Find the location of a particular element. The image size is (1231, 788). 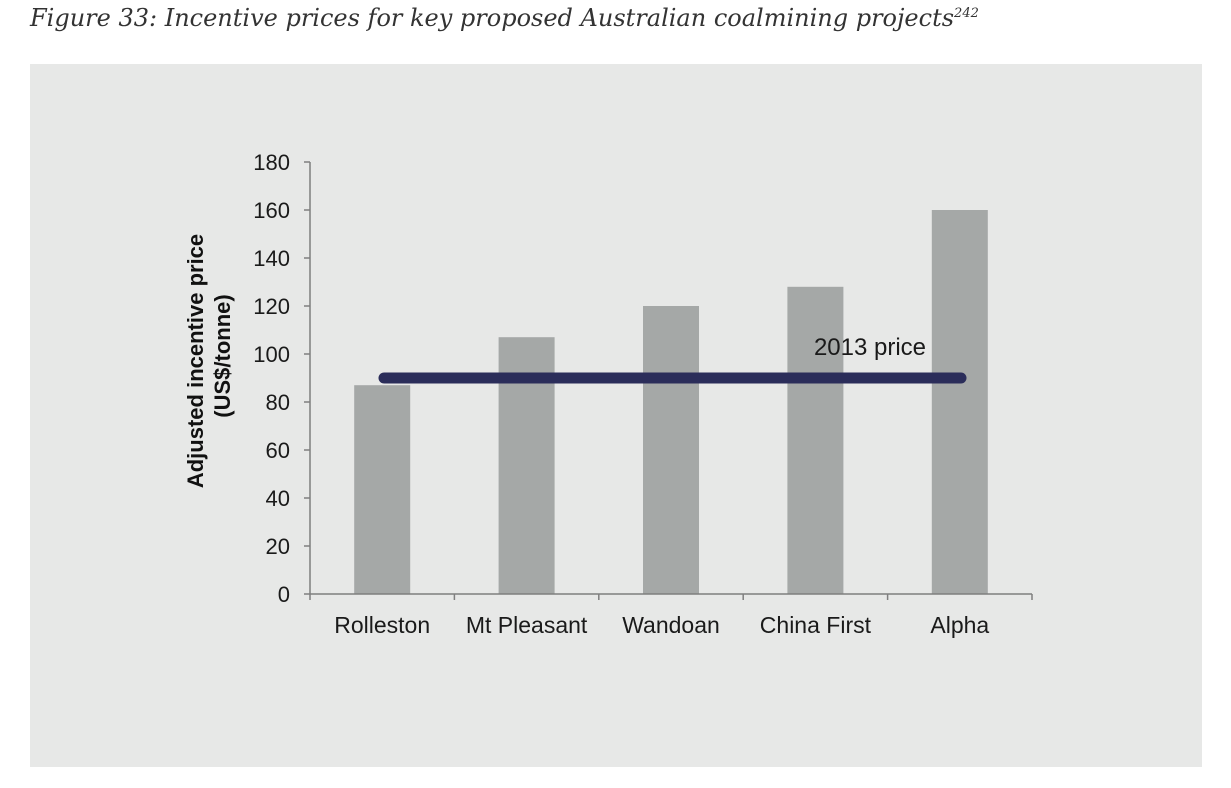

y-tick-label: 80 is located at coordinates (278, 402).